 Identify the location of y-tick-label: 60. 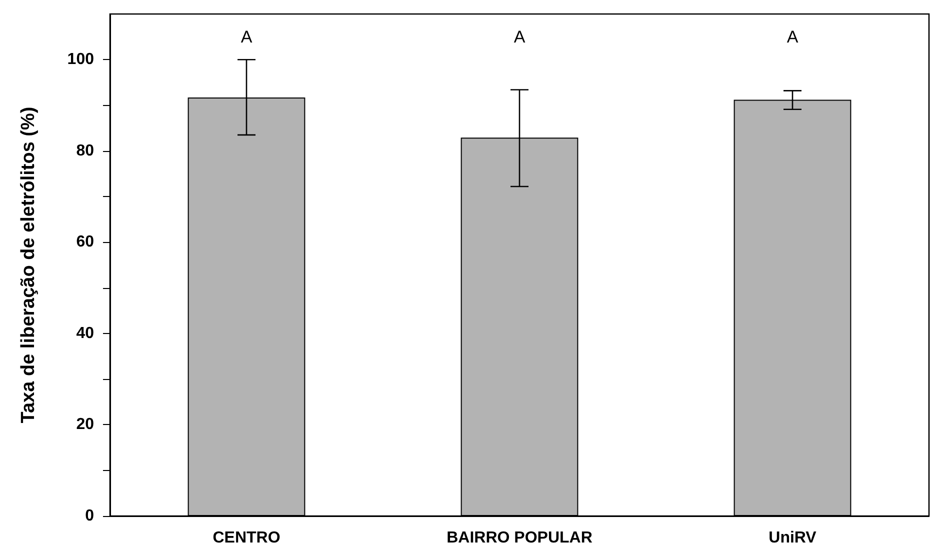
(85, 242).